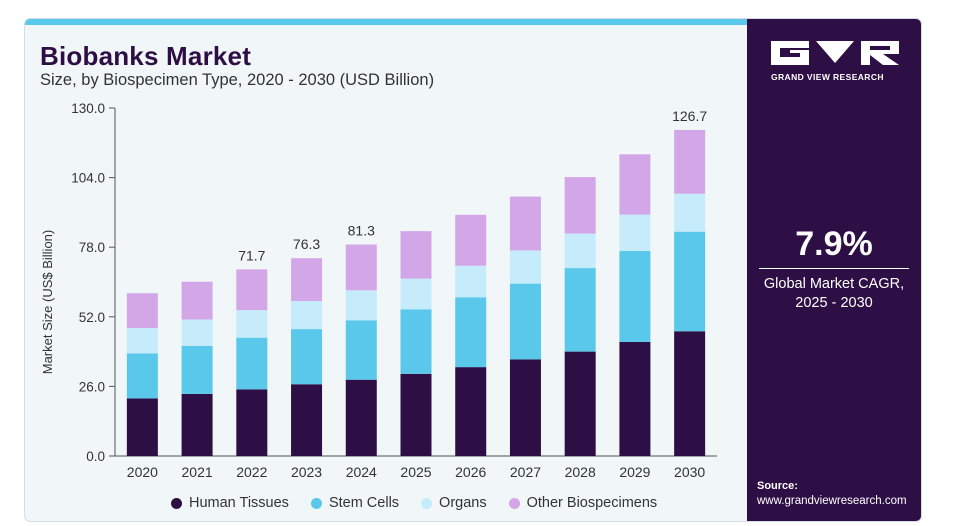  What do you see at coordinates (252, 422) in the screenshot?
I see `bar-human-tissues-2022` at bounding box center [252, 422].